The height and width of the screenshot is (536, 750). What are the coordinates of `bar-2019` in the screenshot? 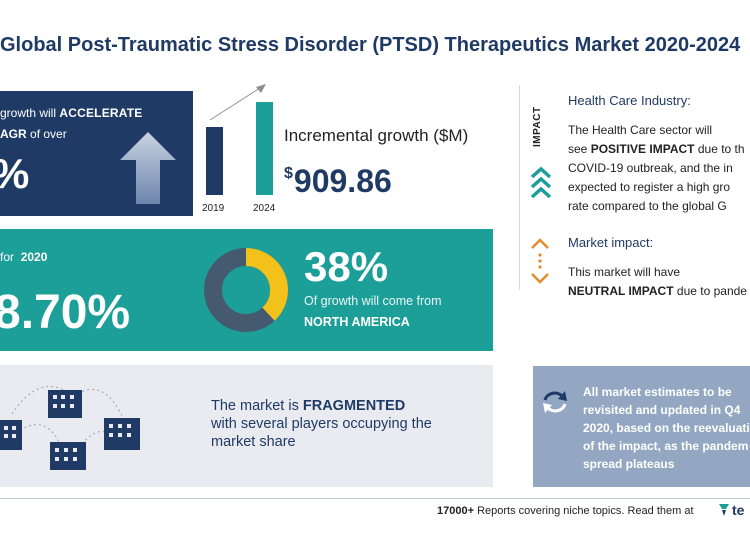 It's located at (214, 161).